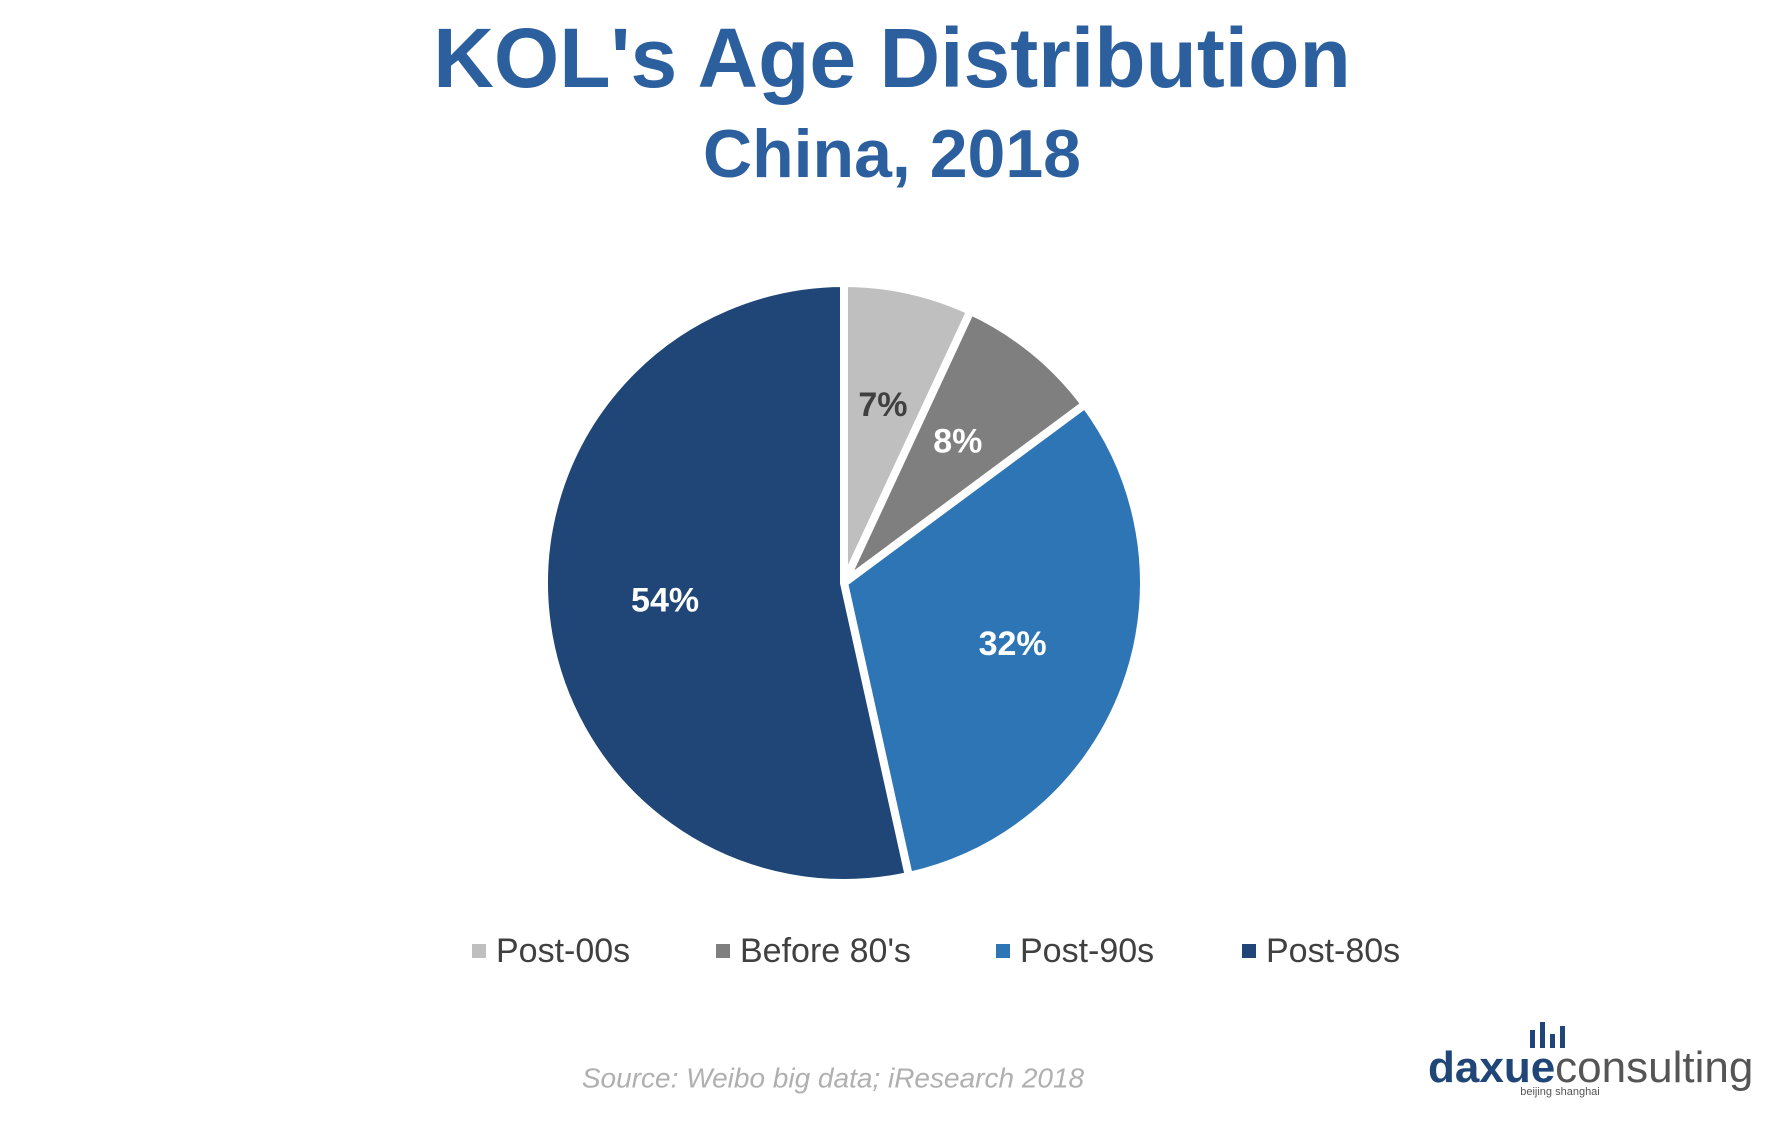 The image size is (1777, 1125). What do you see at coordinates (1491, 1067) in the screenshot?
I see `logo-part: daxue` at bounding box center [1491, 1067].